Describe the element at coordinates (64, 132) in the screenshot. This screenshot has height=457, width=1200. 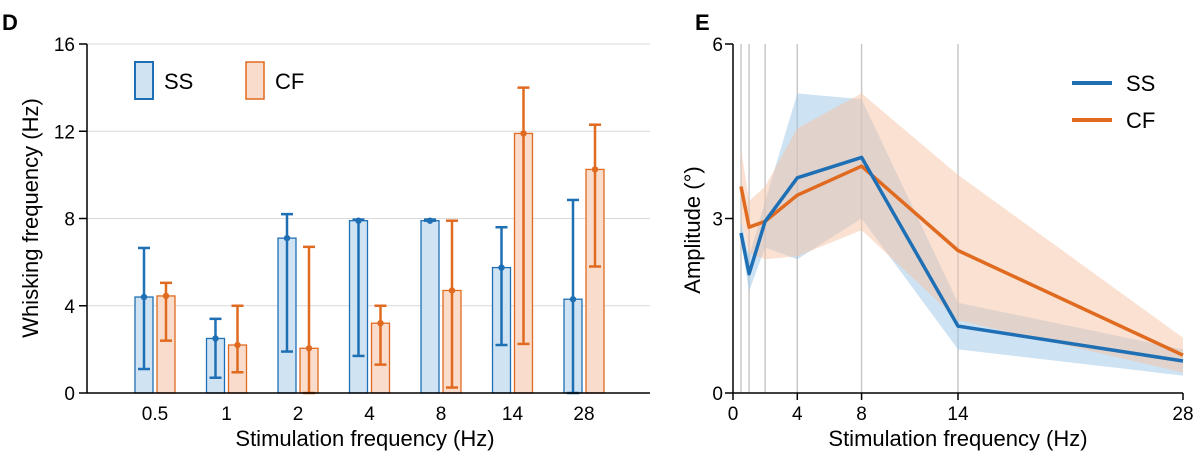
I see `y-tick-label: 12` at that location.